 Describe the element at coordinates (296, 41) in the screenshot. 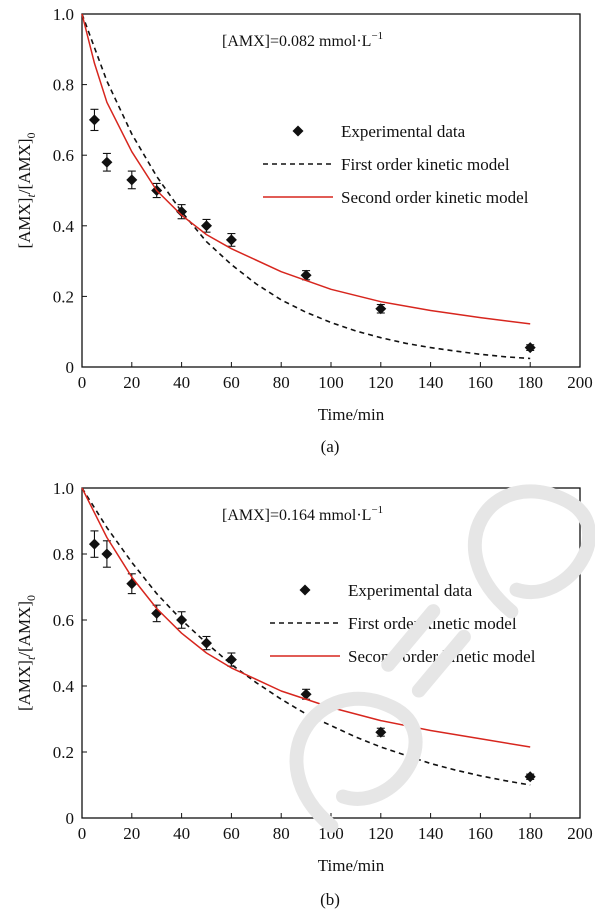

I see `annotation-text: [AMX]=0.082 mmol·L` at that location.